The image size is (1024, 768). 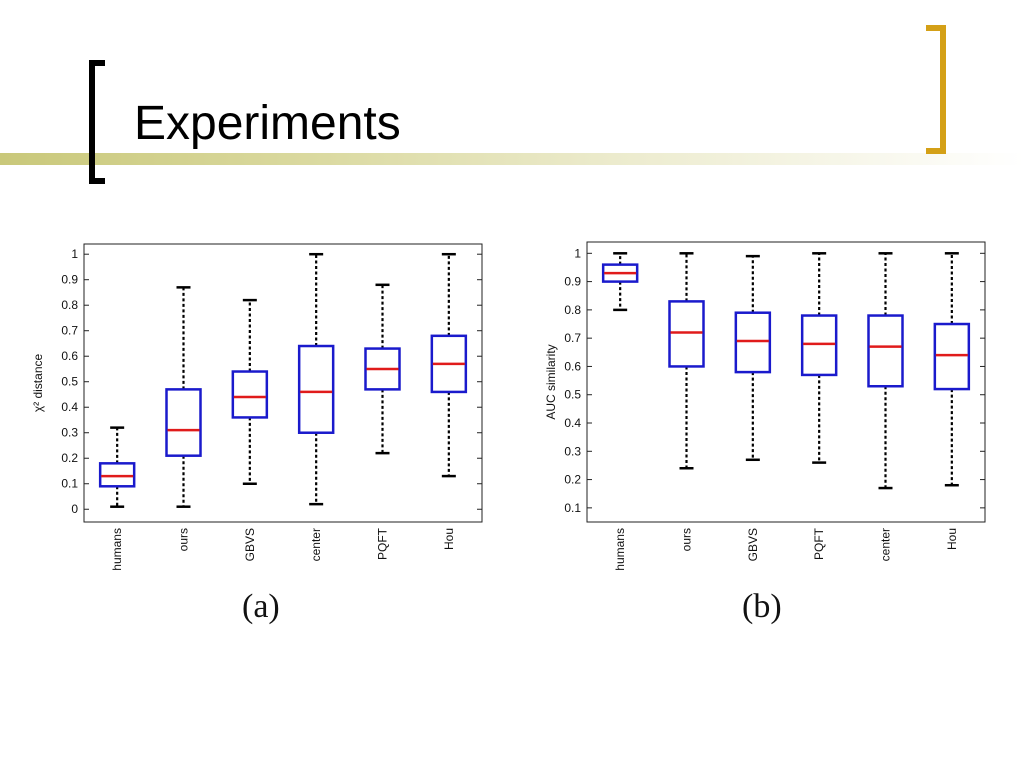 I want to click on slide-title: Experiments, so click(x=267, y=123).